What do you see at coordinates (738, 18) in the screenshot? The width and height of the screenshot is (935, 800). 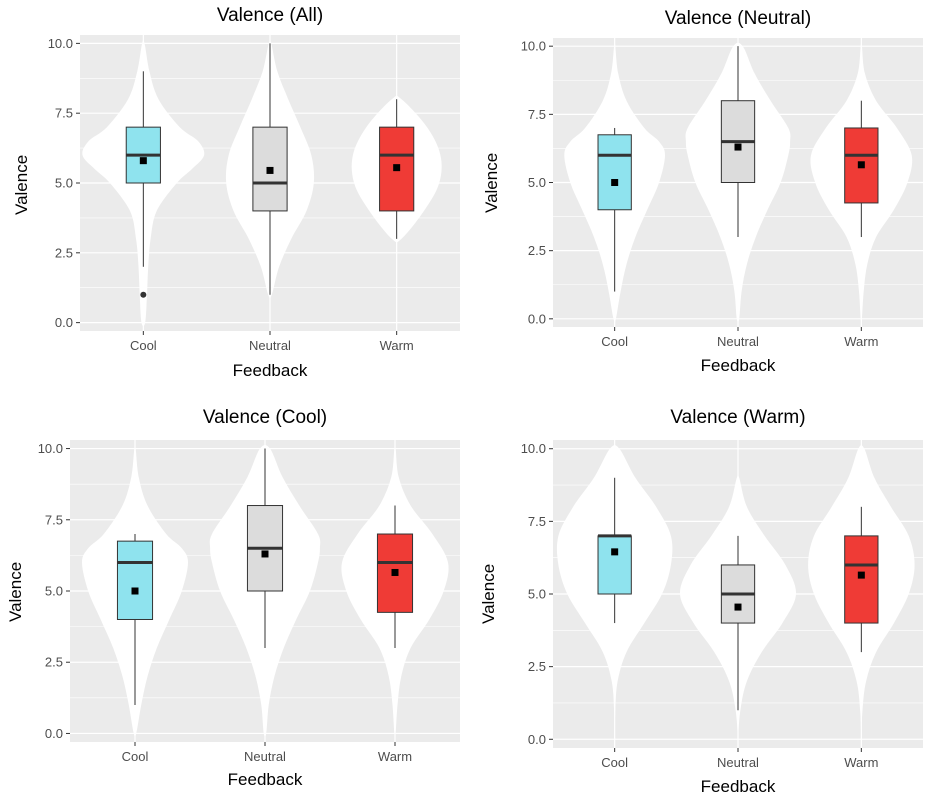 I see `chart-title: Valence (Neutral)` at bounding box center [738, 18].